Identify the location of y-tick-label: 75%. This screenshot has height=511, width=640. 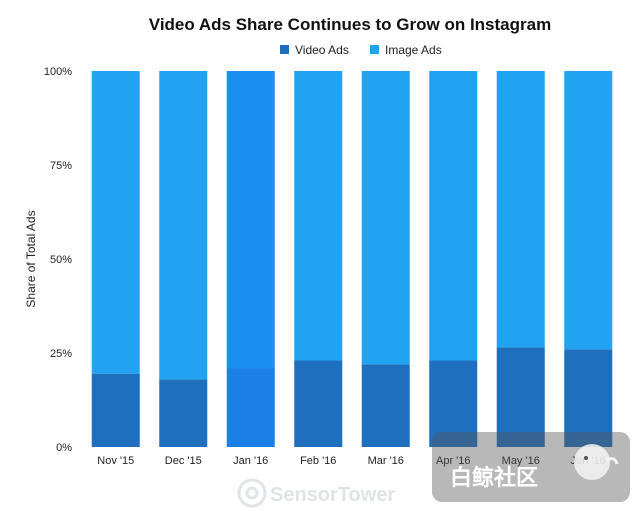
(61, 166).